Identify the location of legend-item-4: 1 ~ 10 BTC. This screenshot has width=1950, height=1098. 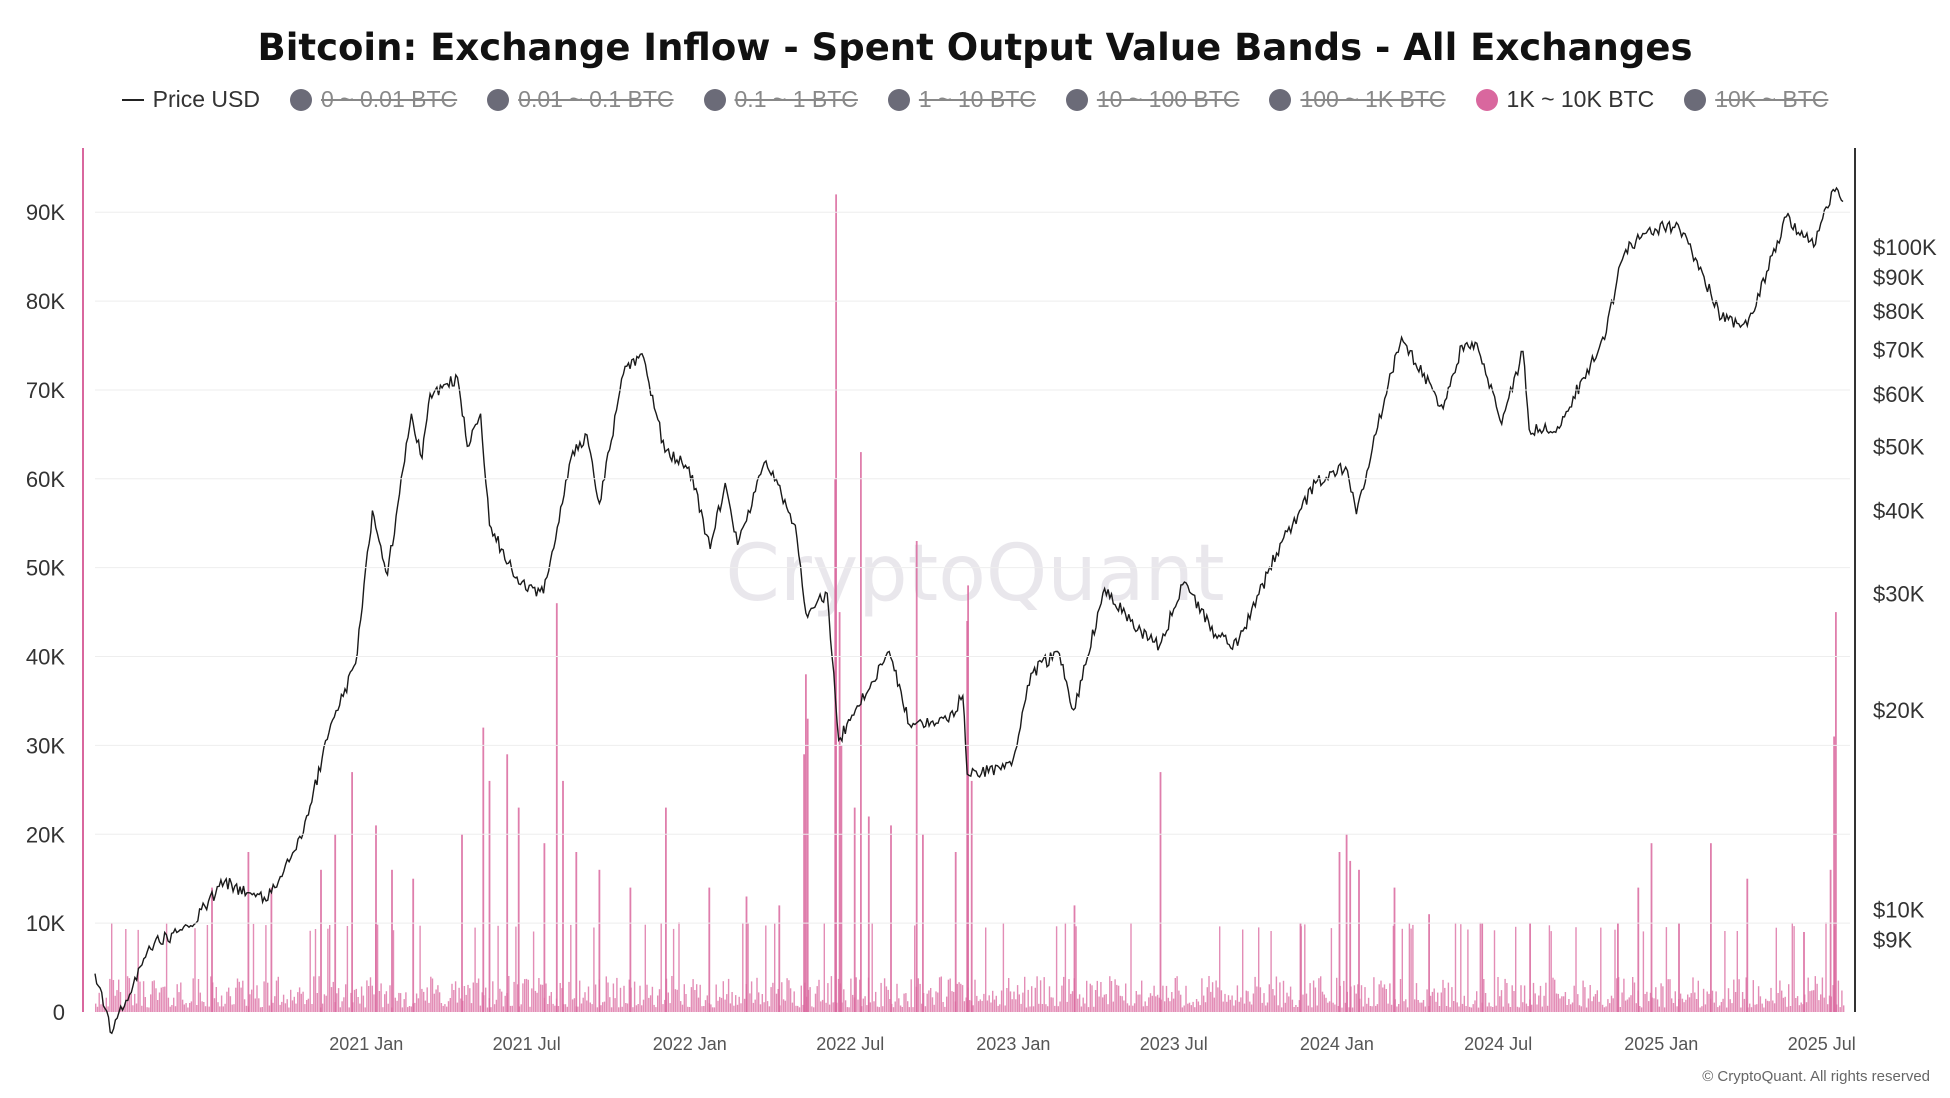
(961, 99).